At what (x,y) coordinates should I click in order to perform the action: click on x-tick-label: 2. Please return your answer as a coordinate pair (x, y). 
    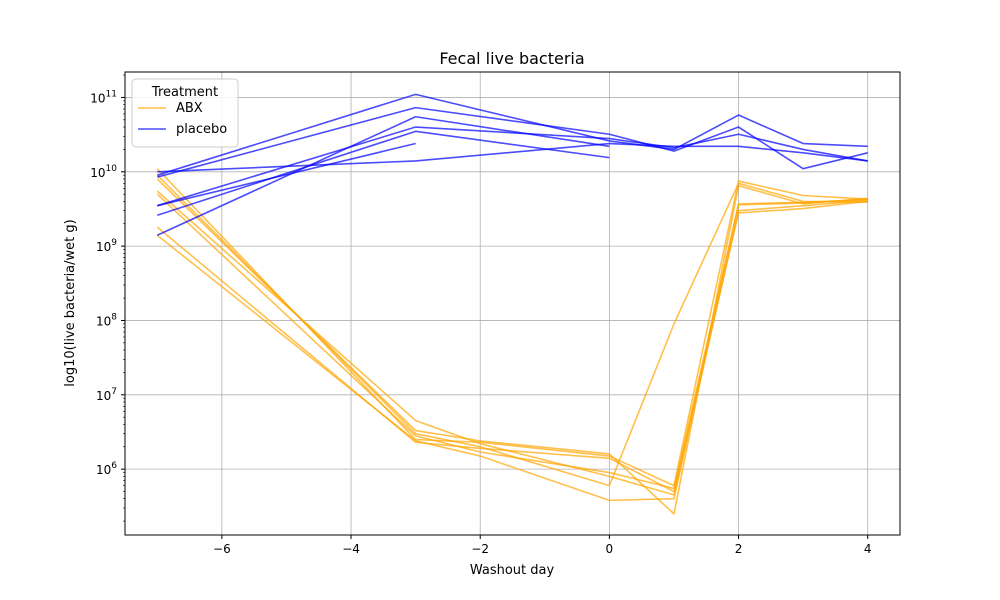
    Looking at the image, I should click on (739, 549).